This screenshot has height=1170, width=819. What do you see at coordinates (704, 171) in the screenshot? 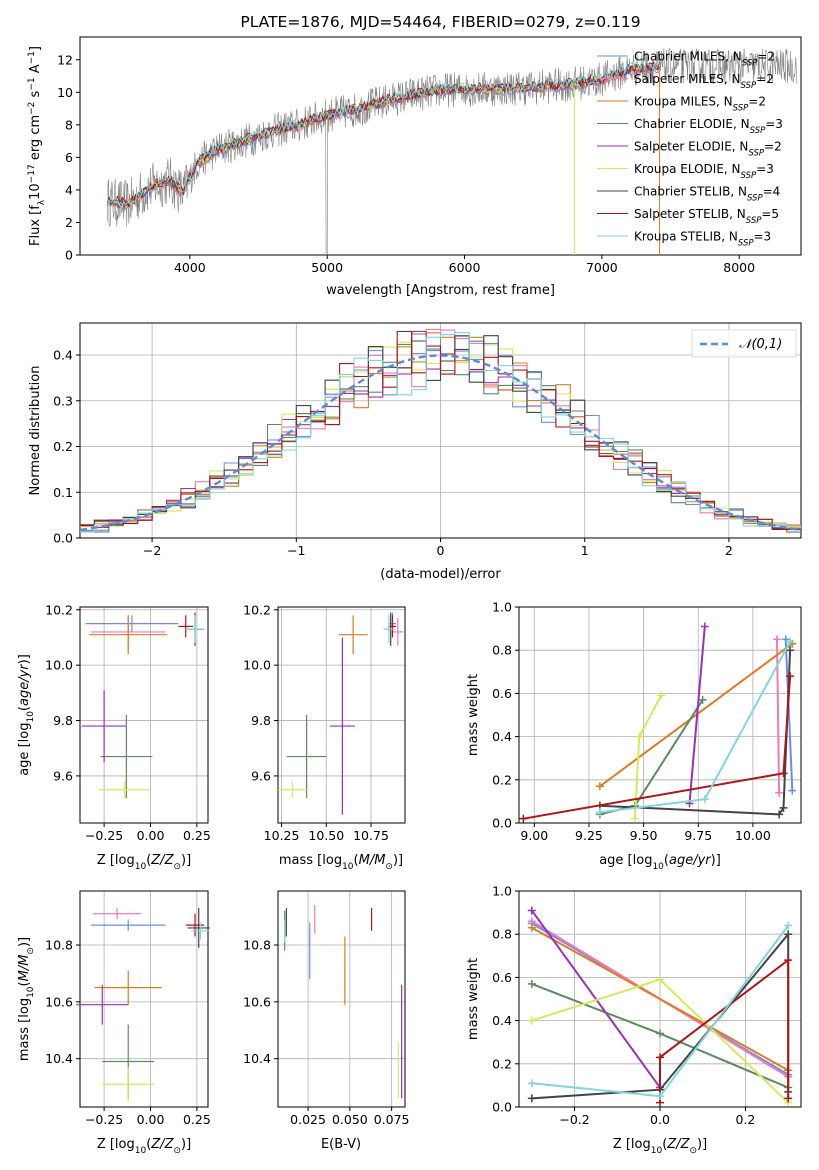
I see `legend-label: Kroupa ELODIE, NSSP=3` at bounding box center [704, 171].